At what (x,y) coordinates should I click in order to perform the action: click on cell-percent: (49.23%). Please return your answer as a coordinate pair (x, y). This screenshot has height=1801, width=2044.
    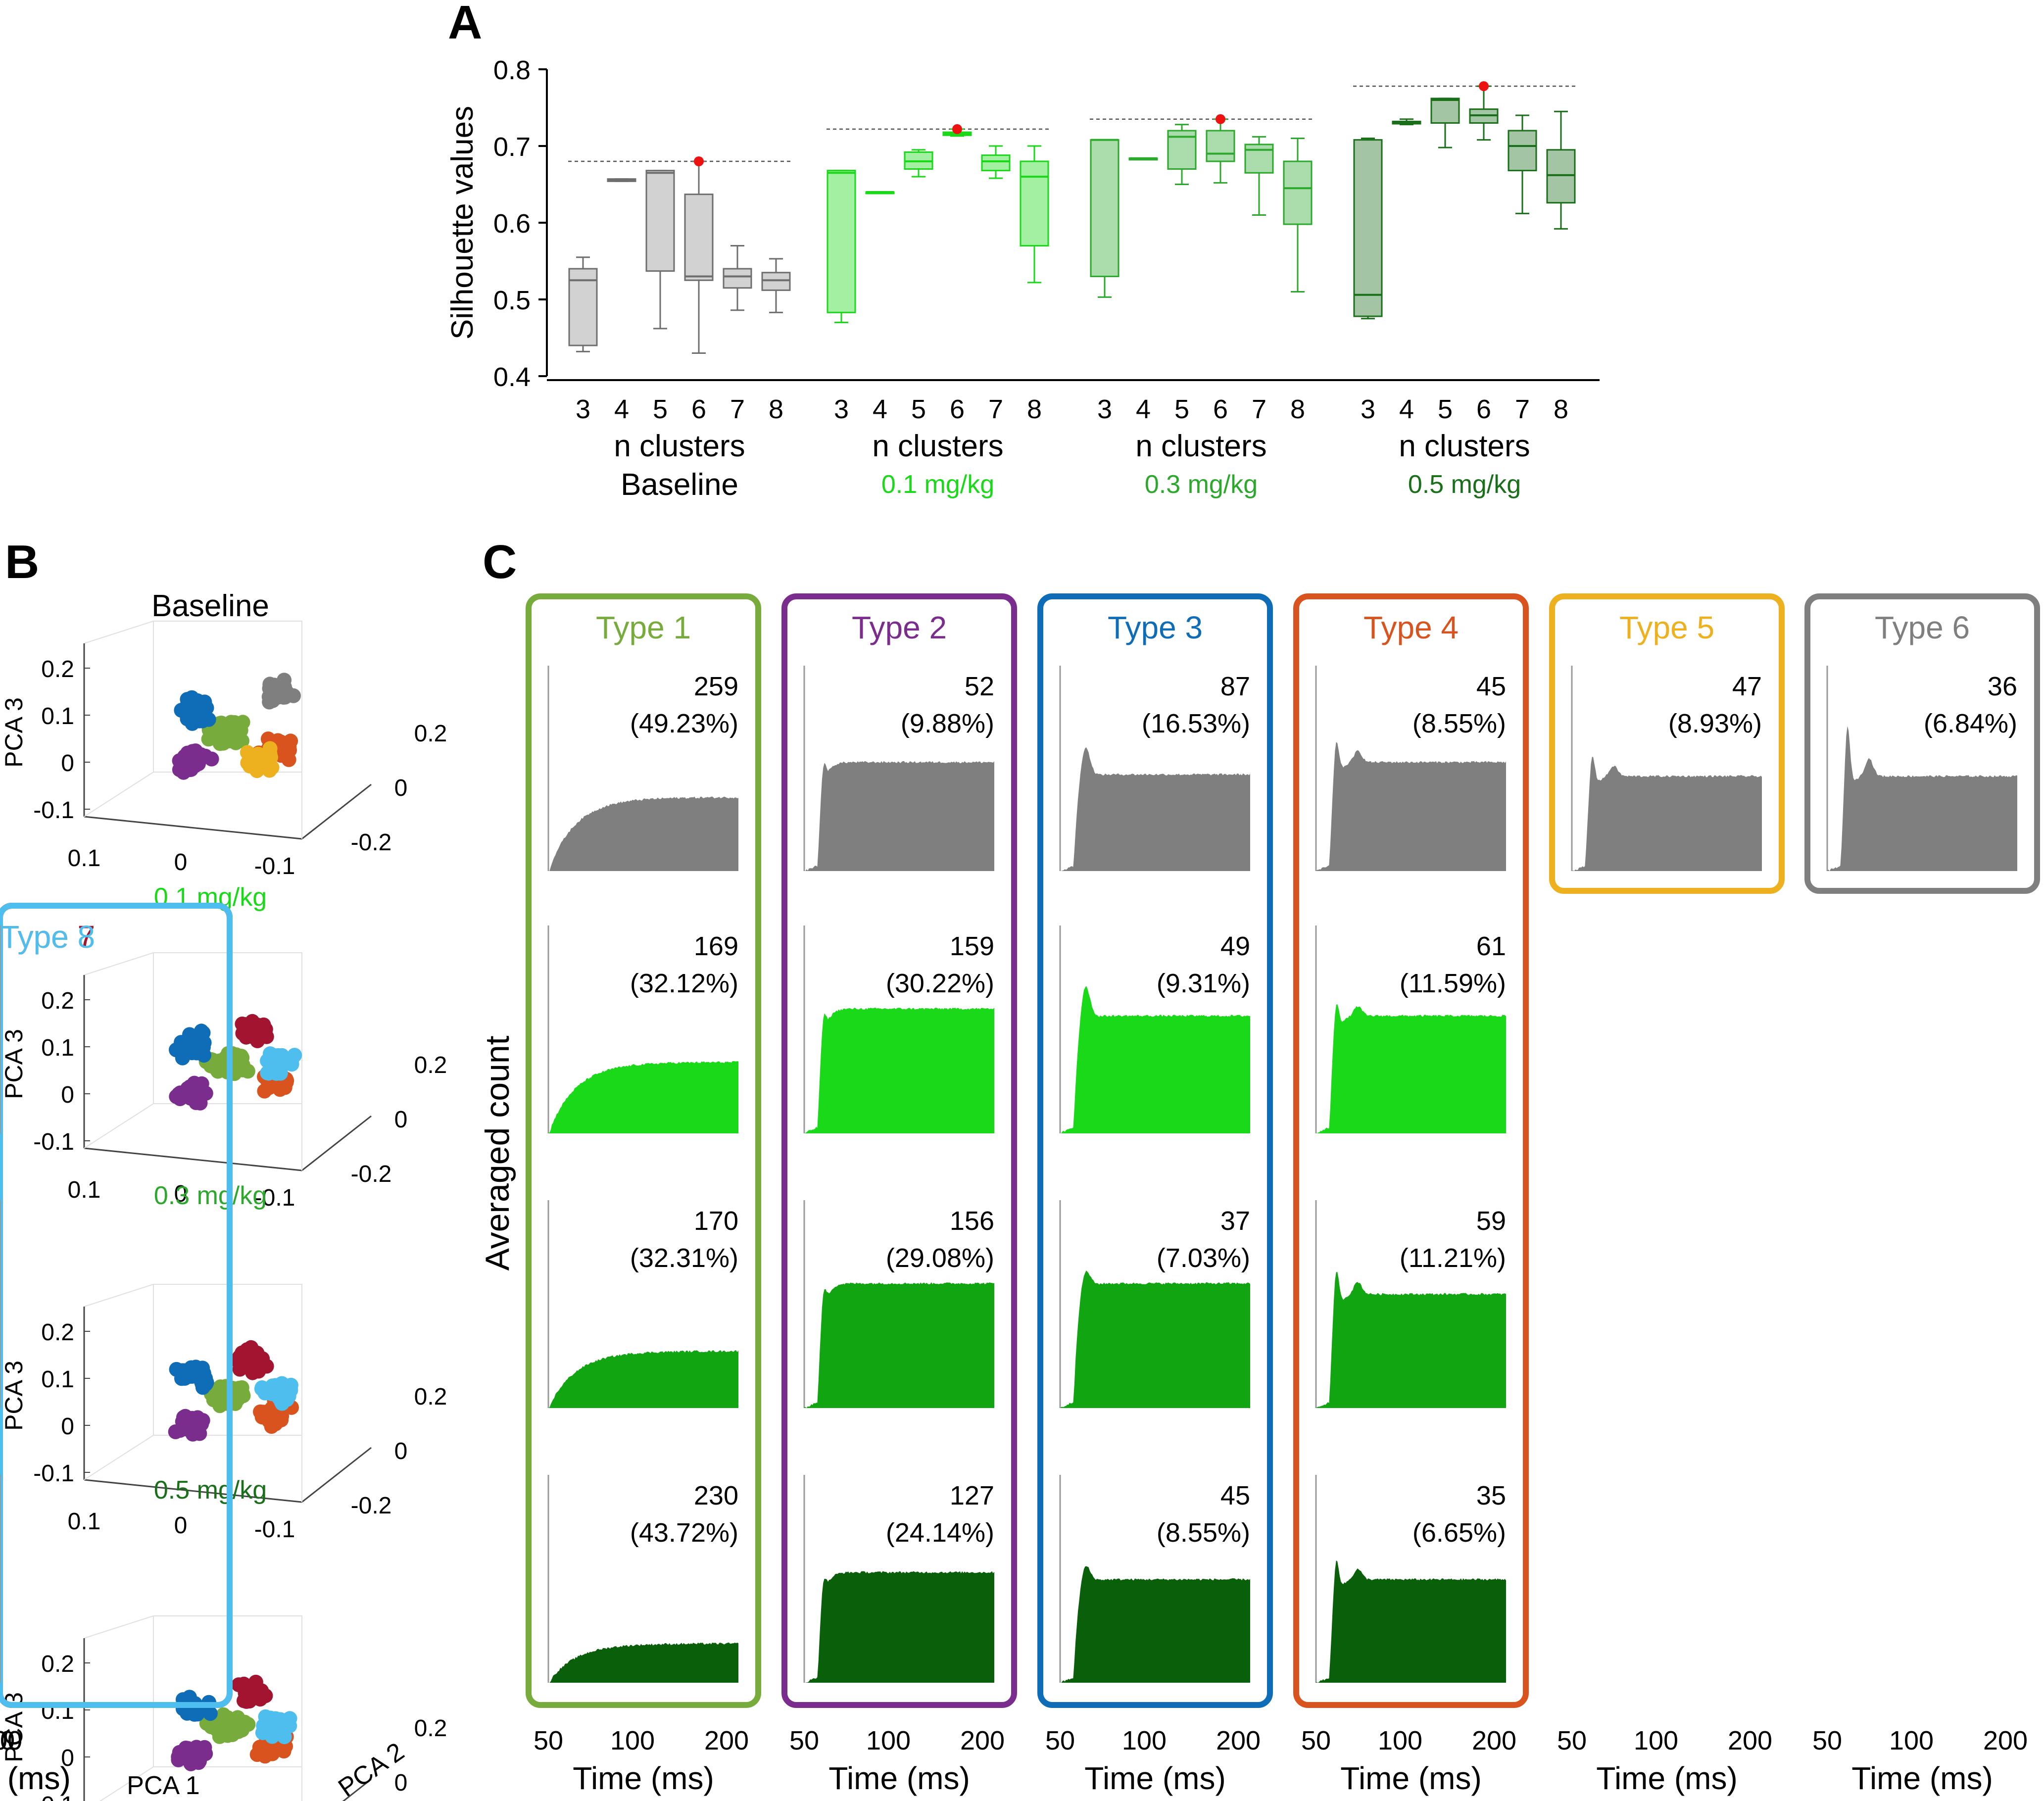
    Looking at the image, I should click on (684, 723).